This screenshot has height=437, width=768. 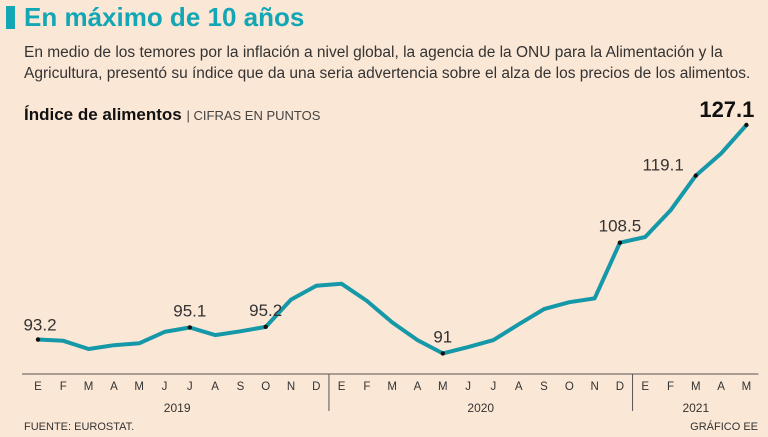 What do you see at coordinates (724, 427) in the screenshot?
I see `graphic-credit: GRÁFICO EE` at bounding box center [724, 427].